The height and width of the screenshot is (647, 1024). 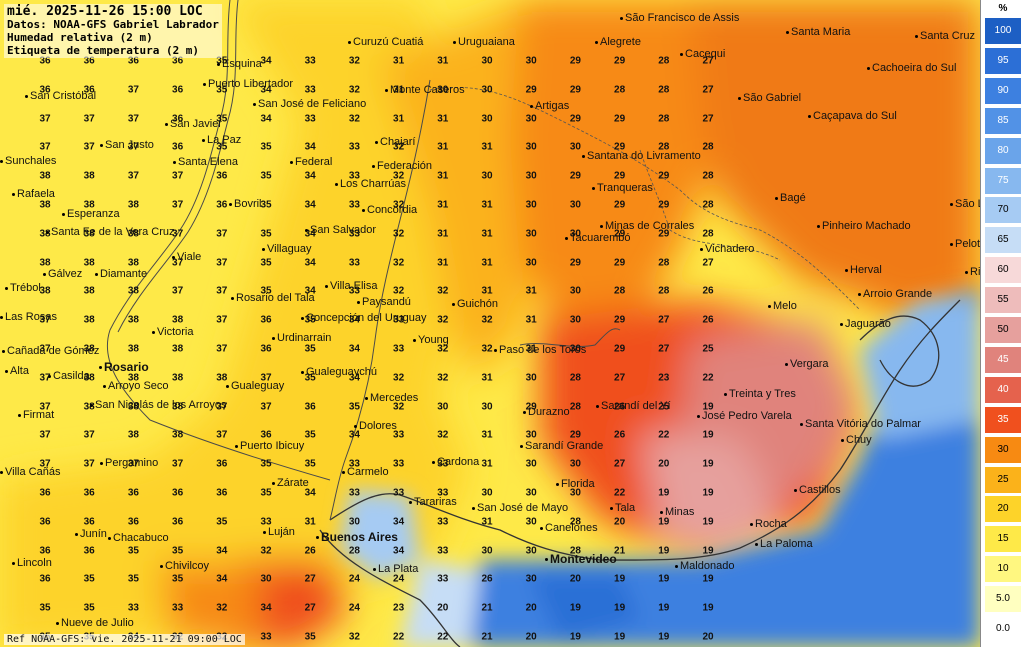 I want to click on legend-level: 40, so click(x=1003, y=389).